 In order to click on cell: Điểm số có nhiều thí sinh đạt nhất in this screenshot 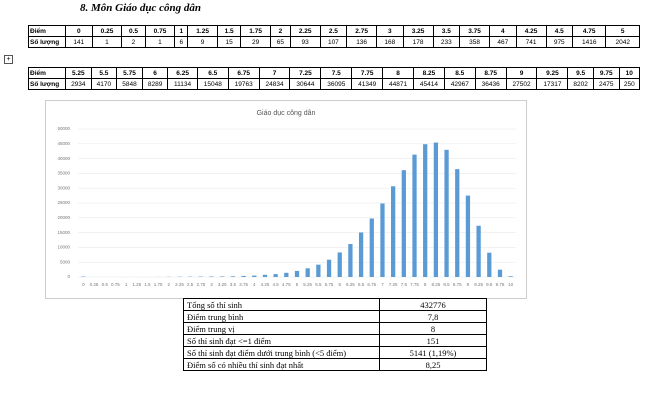, I will do `click(281, 364)`.